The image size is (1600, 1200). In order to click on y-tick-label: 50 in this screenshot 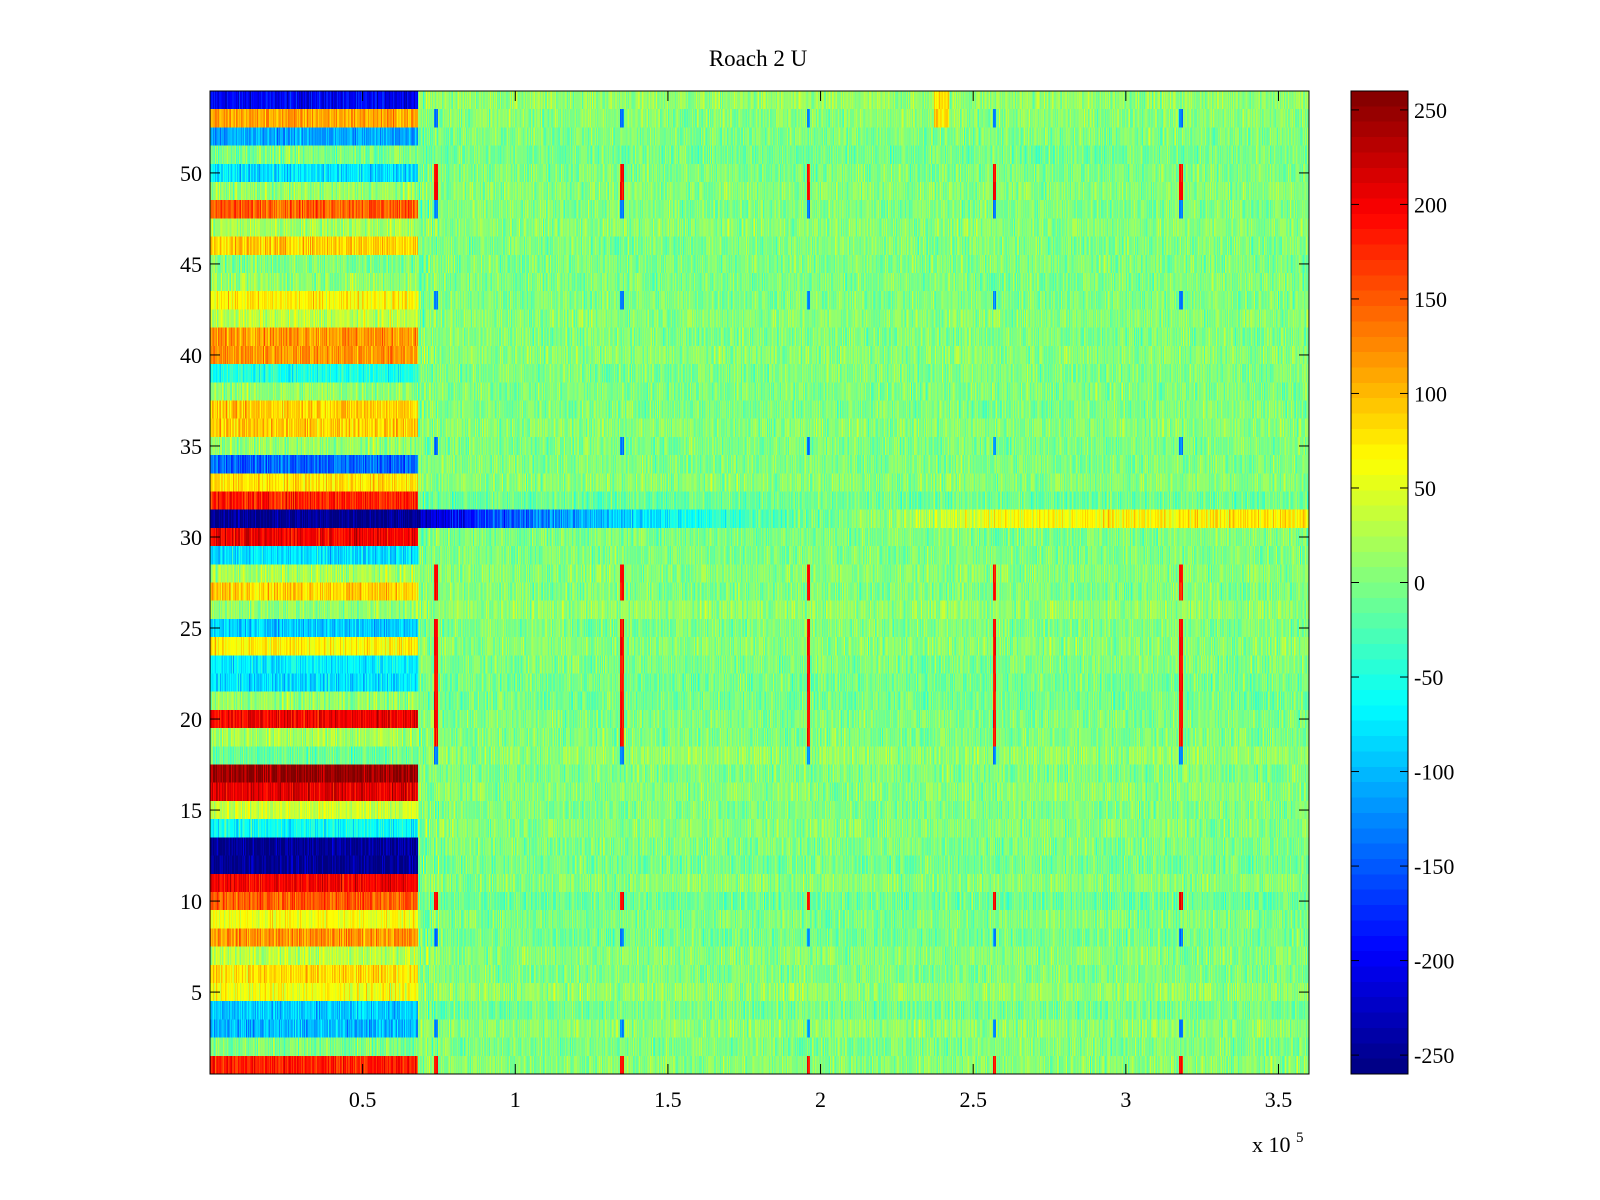, I will do `click(191, 173)`.